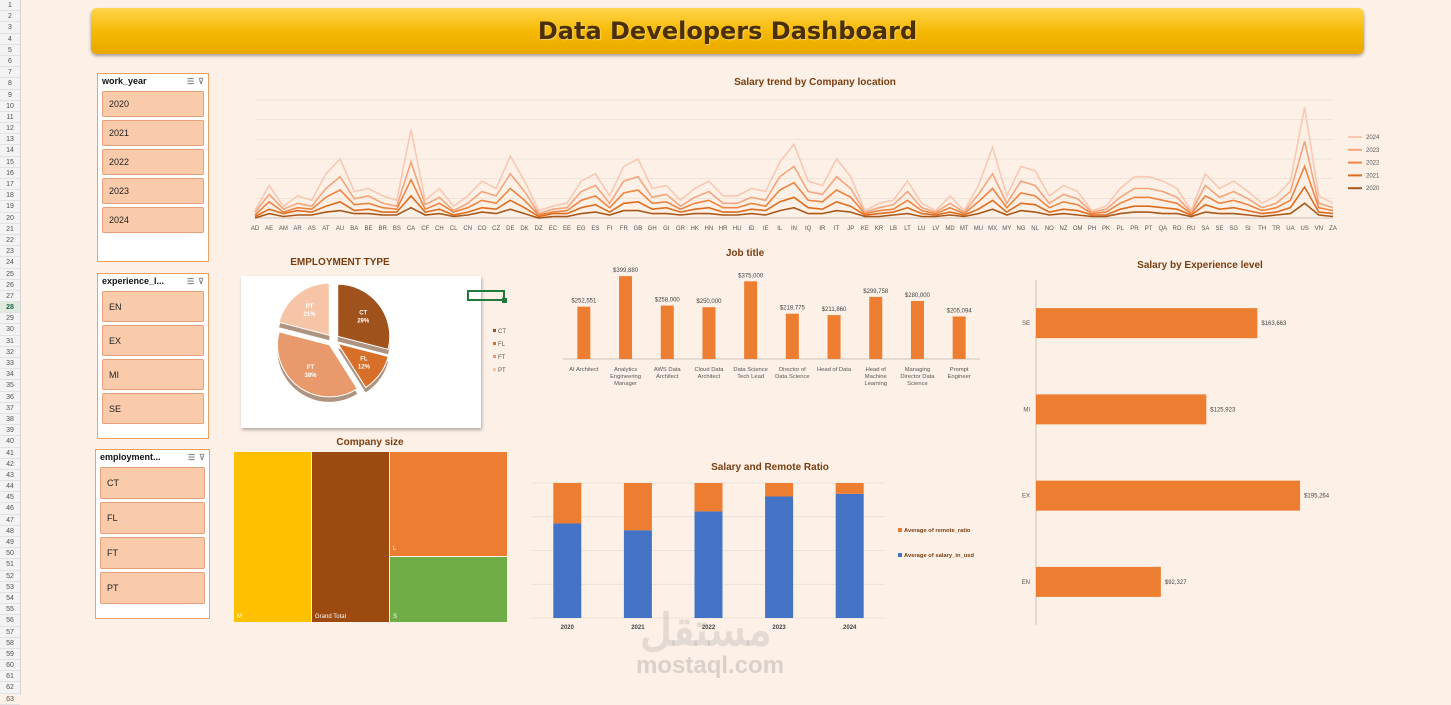  What do you see at coordinates (10, 106) in the screenshot?
I see `row-number: 10` at bounding box center [10, 106].